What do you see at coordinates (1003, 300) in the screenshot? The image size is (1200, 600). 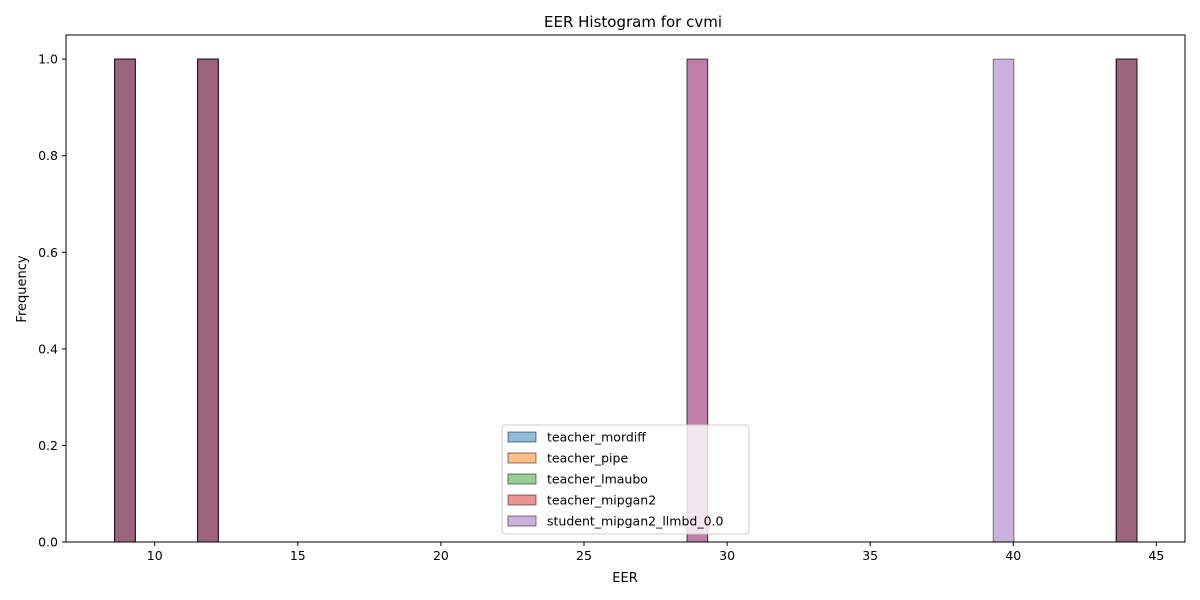 I see `bar-student-mipgan2-llmbd-0-0-39.3` at bounding box center [1003, 300].